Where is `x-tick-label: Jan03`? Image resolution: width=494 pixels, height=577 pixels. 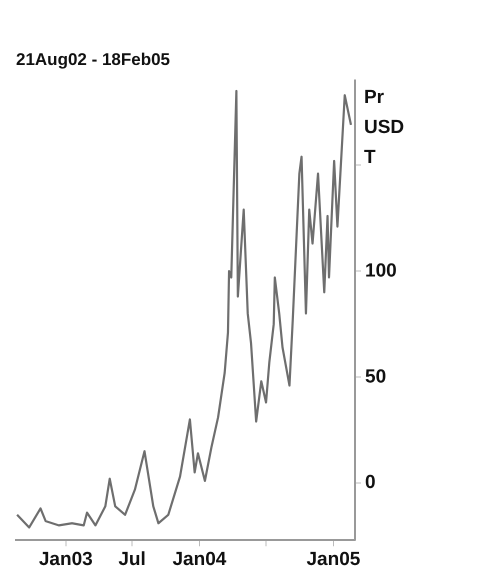
x-tick-label: Jan03 is located at coordinates (65, 559).